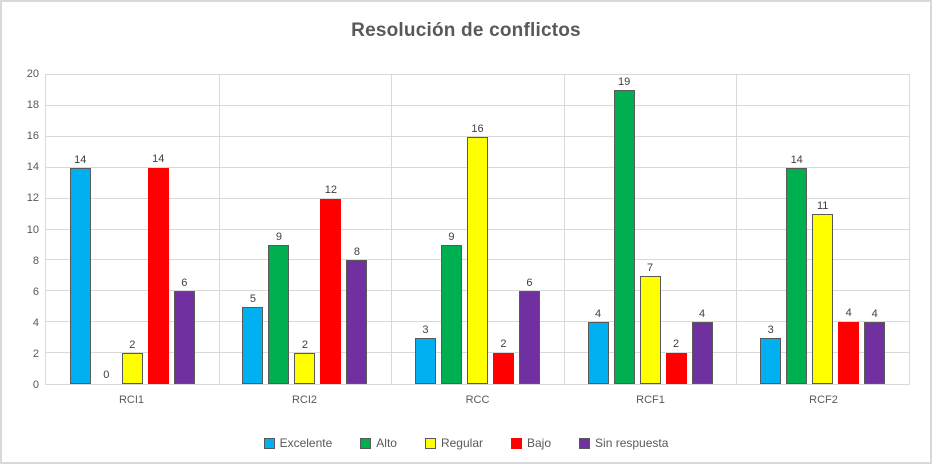  I want to click on legend-item-excelente: Excelente, so click(298, 443).